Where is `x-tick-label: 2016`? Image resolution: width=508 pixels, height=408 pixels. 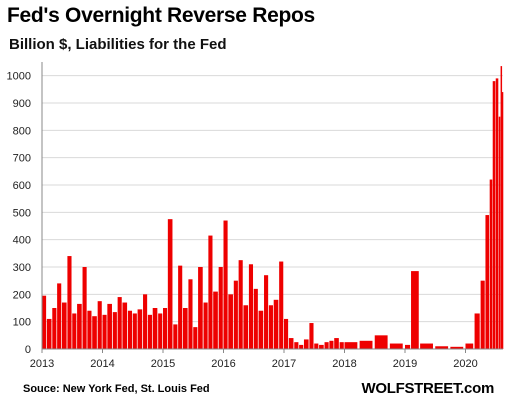
x-tick-label: 2016 is located at coordinates (223, 364).